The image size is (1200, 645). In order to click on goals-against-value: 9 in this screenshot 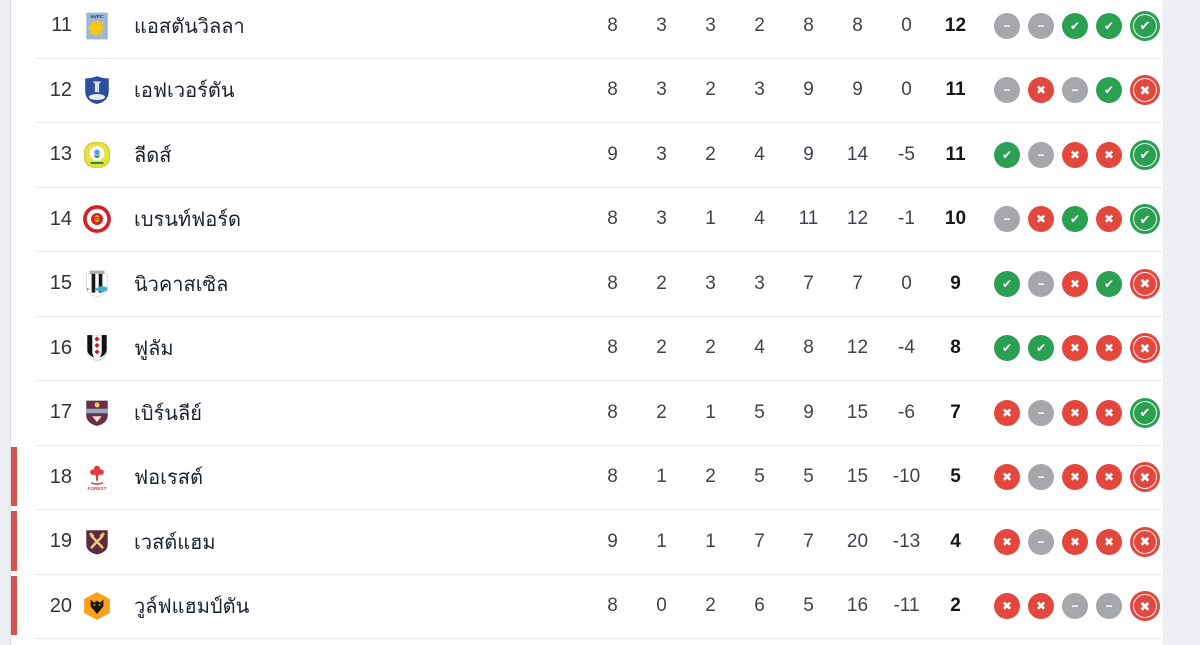, I will do `click(857, 90)`.